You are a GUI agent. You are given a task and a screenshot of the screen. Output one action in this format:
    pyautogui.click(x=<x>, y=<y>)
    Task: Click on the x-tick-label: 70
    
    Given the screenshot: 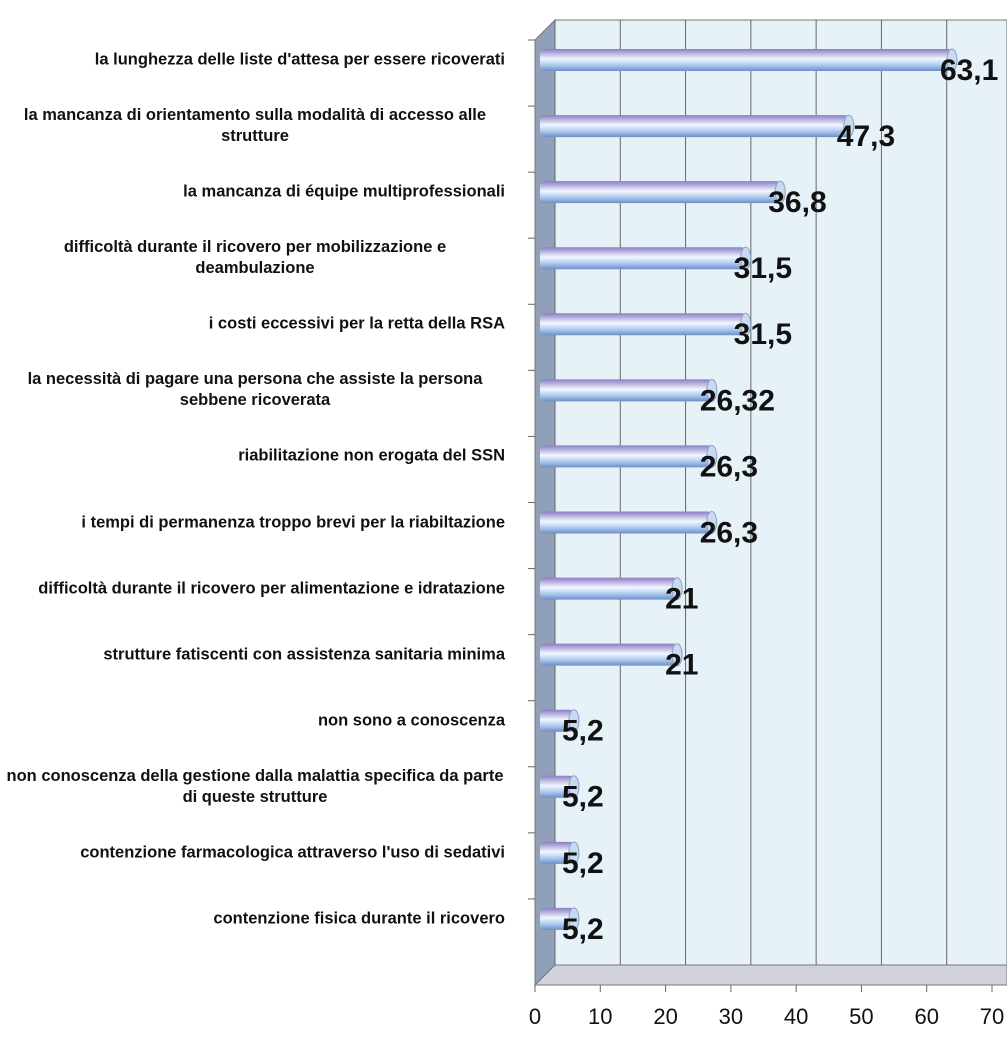 What is the action you would take?
    pyautogui.click(x=992, y=1016)
    